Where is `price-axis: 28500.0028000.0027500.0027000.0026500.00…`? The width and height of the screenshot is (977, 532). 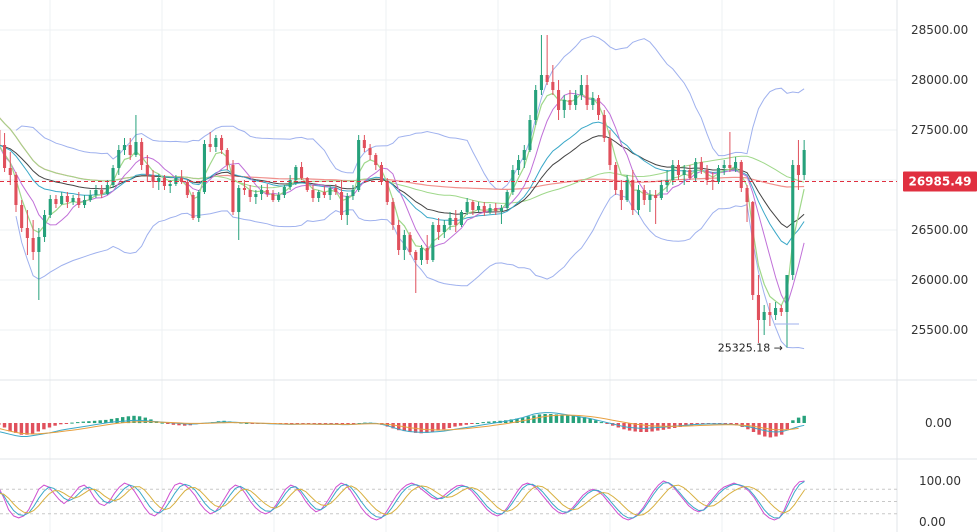 price-axis: 28500.0028000.0027500.0027000.0026500.00… is located at coordinates (940, 276).